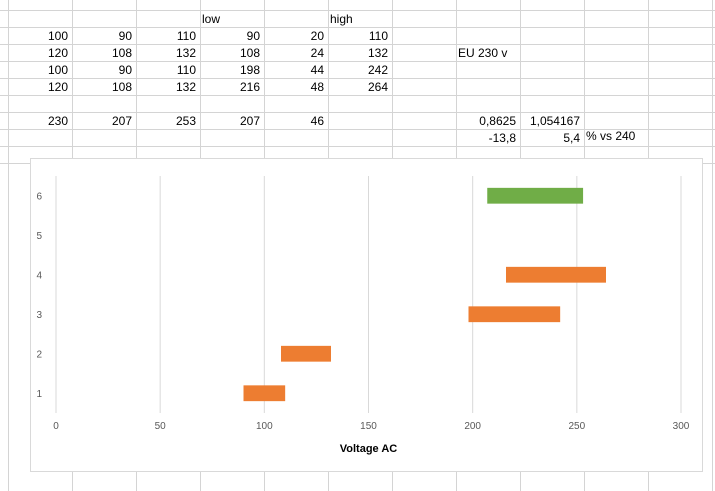  Describe the element at coordinates (317, 87) in the screenshot. I see `data-cell: 48` at that location.